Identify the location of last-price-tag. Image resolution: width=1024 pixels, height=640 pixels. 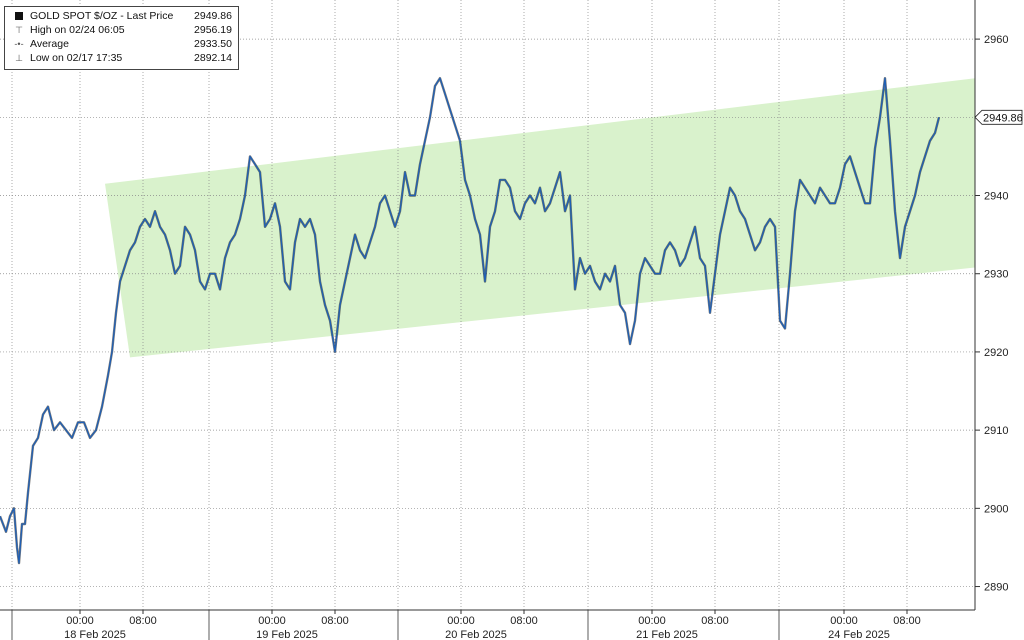
(998, 117).